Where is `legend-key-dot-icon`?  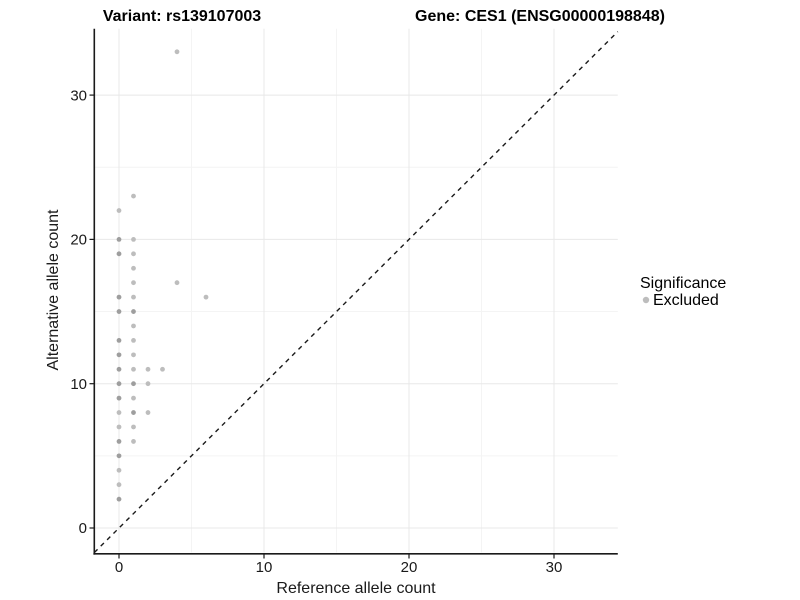 legend-key-dot-icon is located at coordinates (646, 300).